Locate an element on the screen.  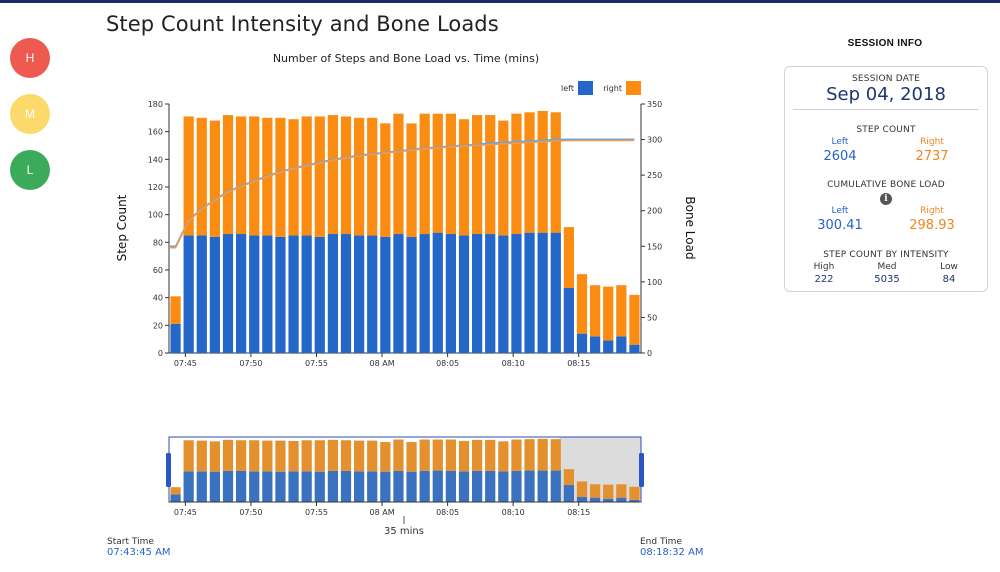
y2-tick-label: 300 is located at coordinates (654, 140).